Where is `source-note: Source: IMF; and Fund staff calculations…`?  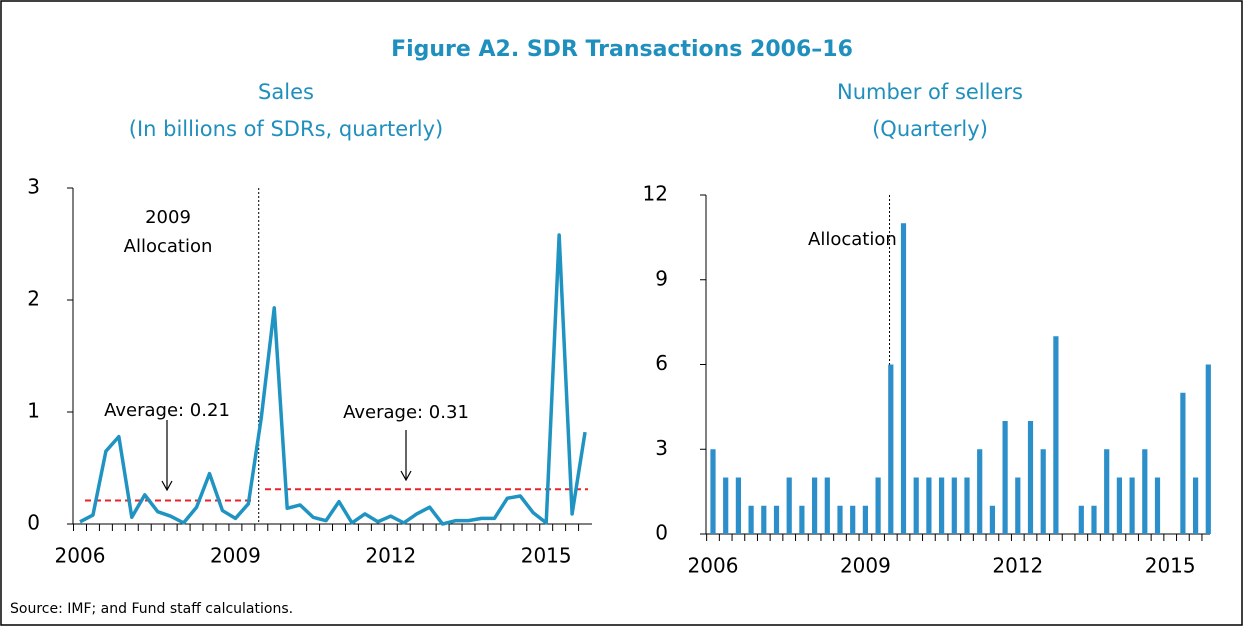 source-note: Source: IMF; and Fund staff calculations… is located at coordinates (151, 609).